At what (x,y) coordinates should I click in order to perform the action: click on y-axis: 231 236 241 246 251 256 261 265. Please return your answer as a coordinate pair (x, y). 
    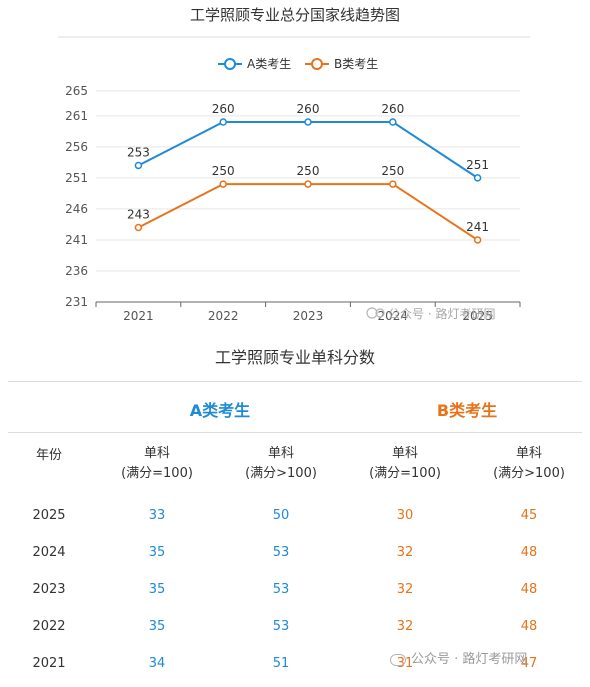
    Looking at the image, I should click on (76, 196).